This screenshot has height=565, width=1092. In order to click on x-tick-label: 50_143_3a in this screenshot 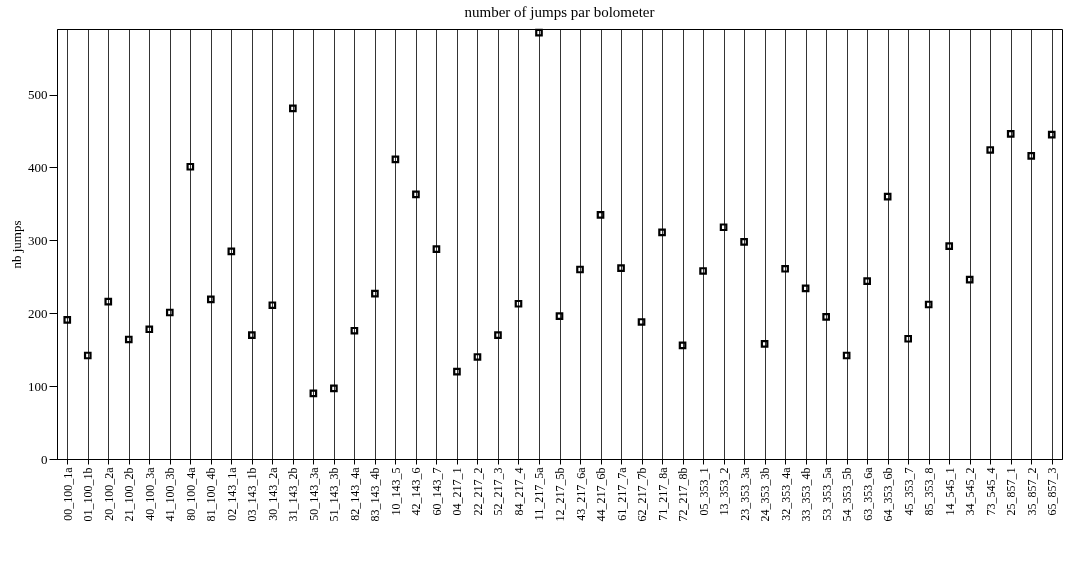, I will do `click(313, 493)`.